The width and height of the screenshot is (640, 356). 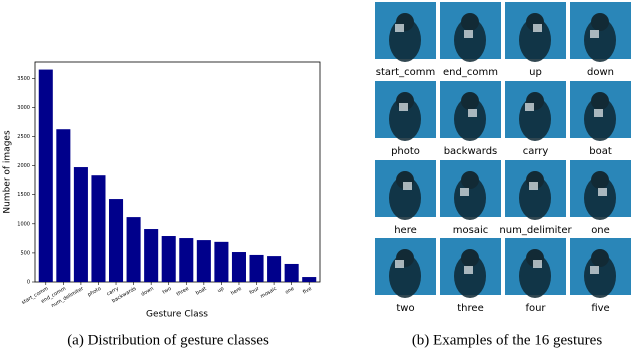 I want to click on x-tick-label: up, so click(x=221, y=290).